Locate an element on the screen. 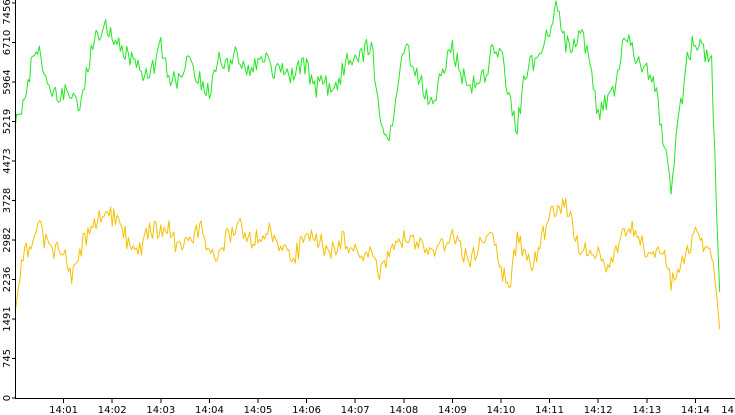  x-tick-label: 14:04 is located at coordinates (209, 410).